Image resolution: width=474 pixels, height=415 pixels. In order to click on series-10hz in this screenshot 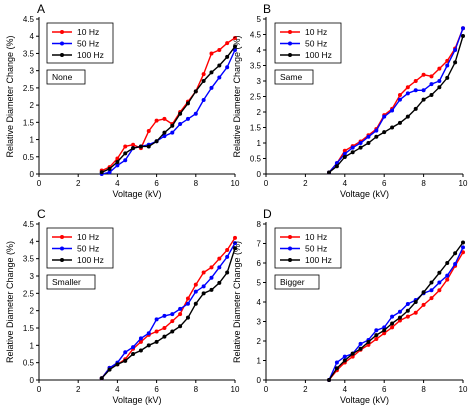, I will do `click(396, 316)`.